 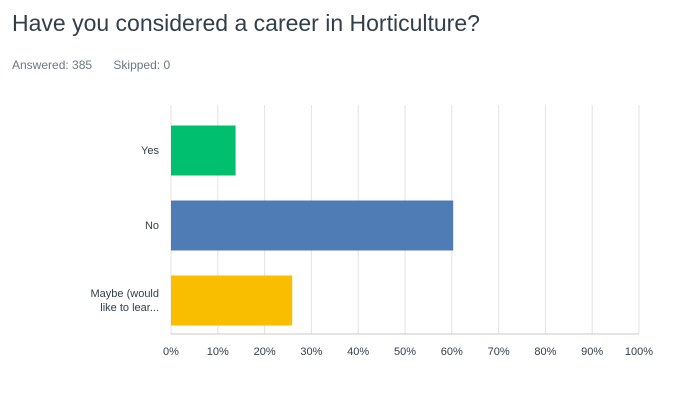 What do you see at coordinates (452, 352) in the screenshot?
I see `x-tick-label: 60%` at bounding box center [452, 352].